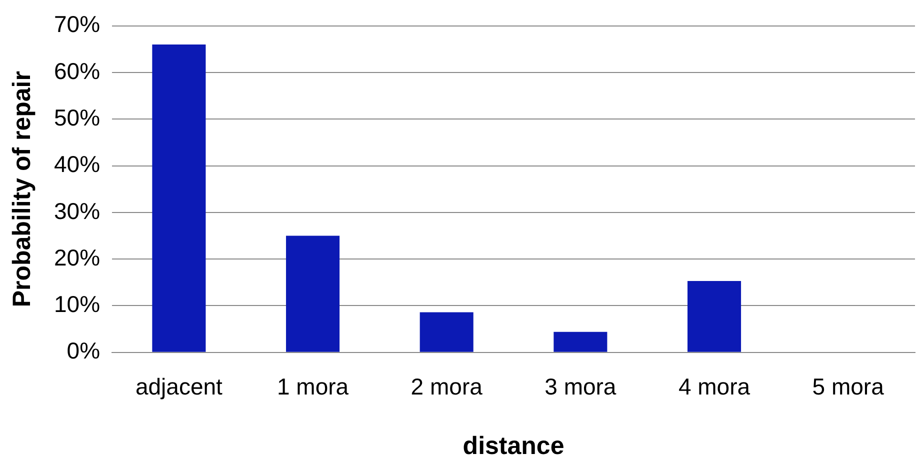 The width and height of the screenshot is (917, 470). What do you see at coordinates (77, 164) in the screenshot?
I see `y-tick-label: 40%` at bounding box center [77, 164].